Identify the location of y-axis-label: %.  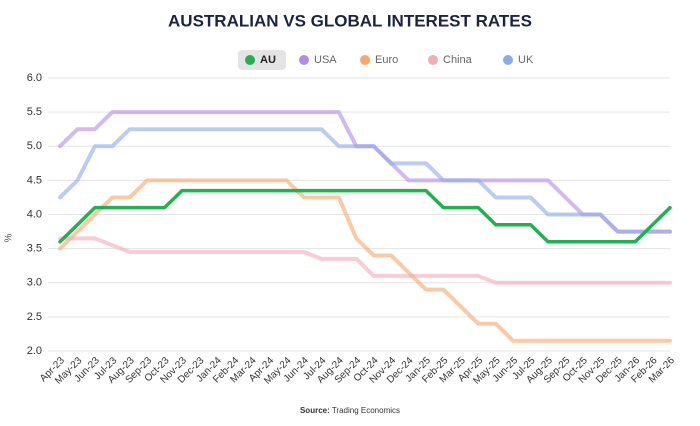
(9, 237).